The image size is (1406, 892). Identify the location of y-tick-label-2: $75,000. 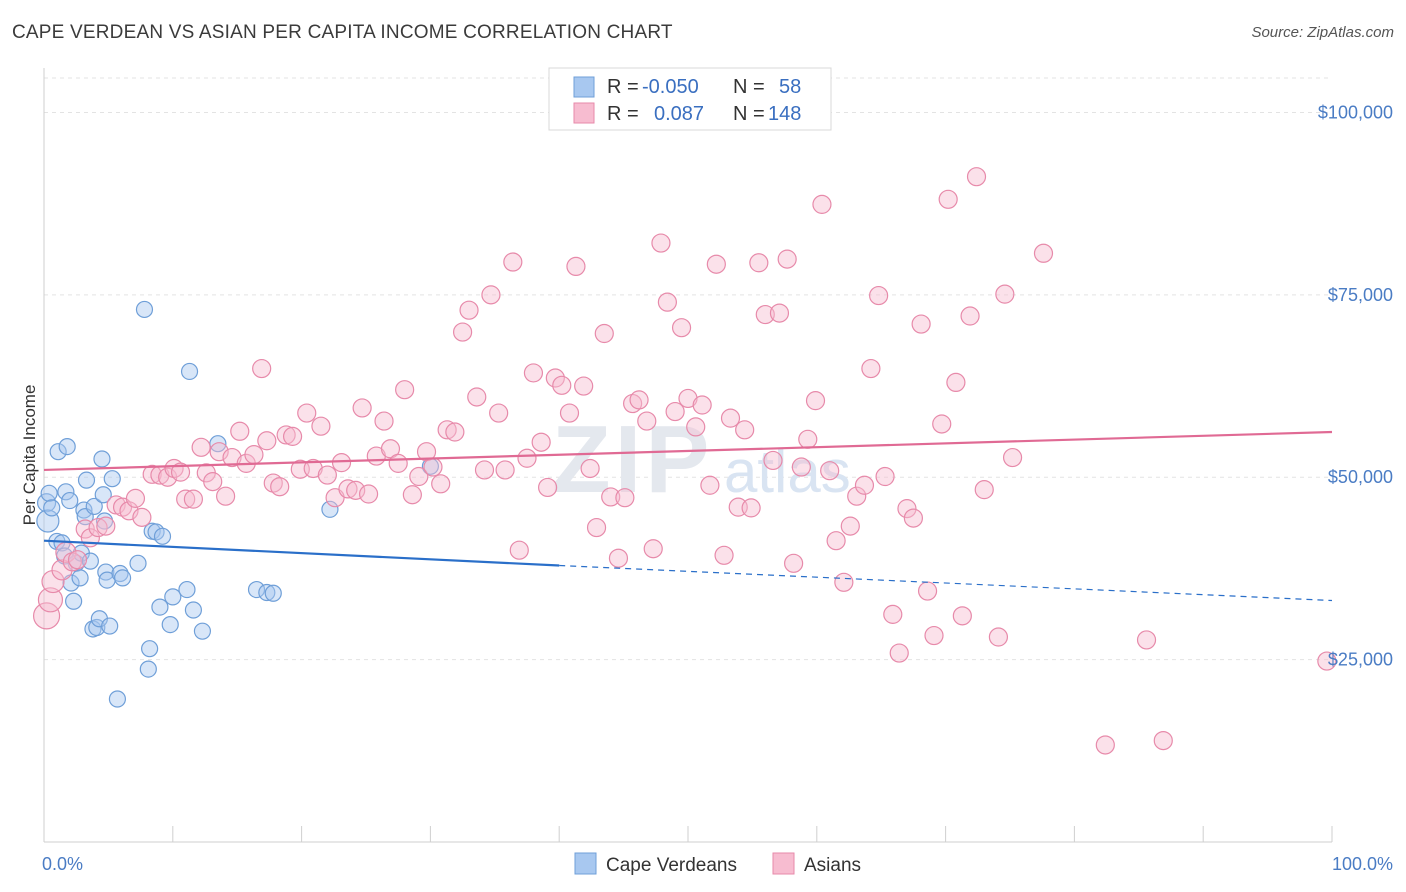
(1360, 295).